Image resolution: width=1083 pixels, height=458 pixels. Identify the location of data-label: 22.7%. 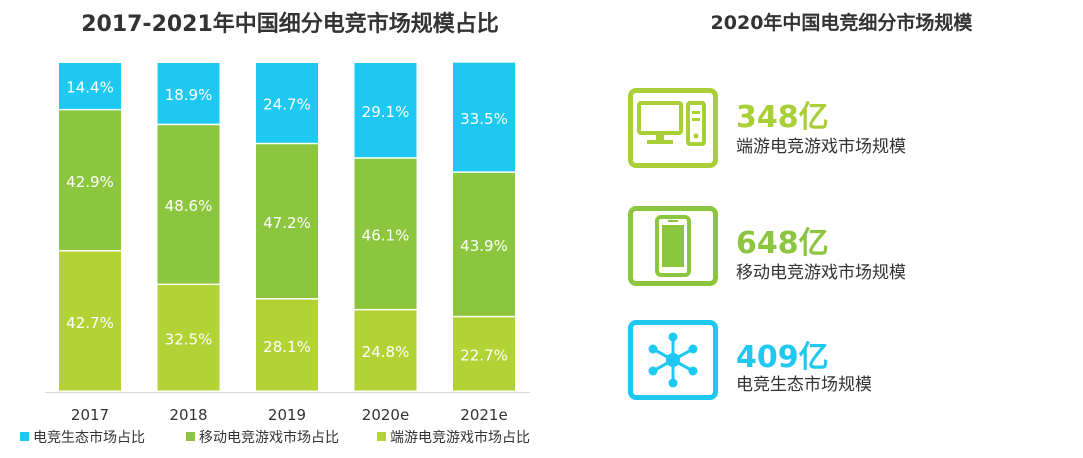
(484, 356).